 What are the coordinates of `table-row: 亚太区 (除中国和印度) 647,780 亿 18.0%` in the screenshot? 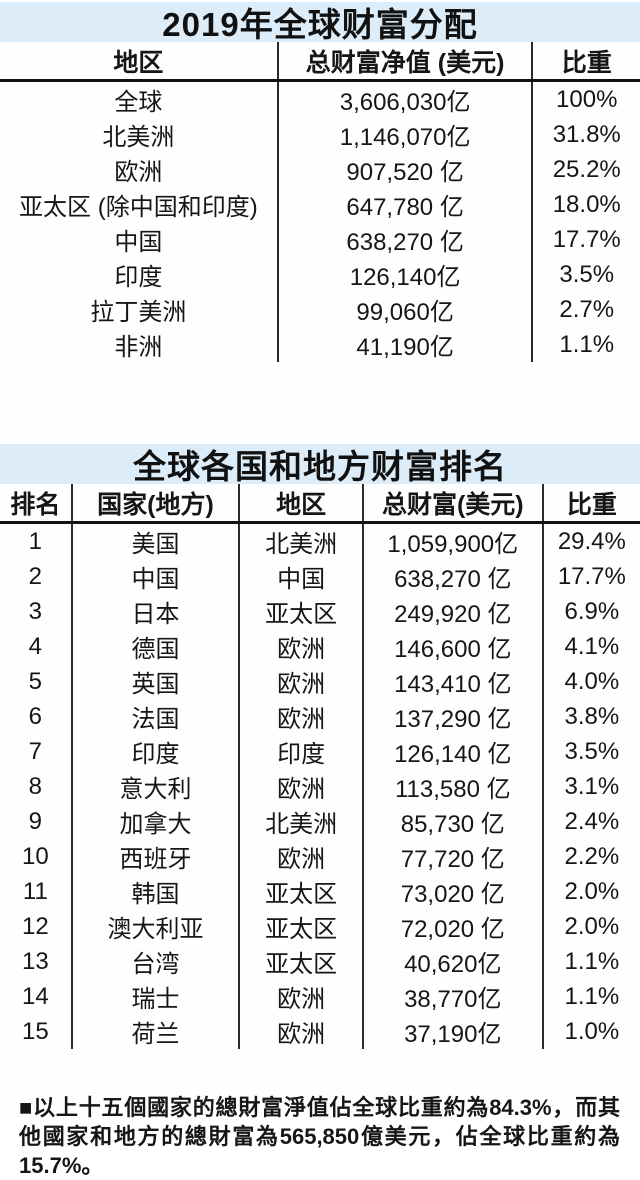 It's located at (320, 204).